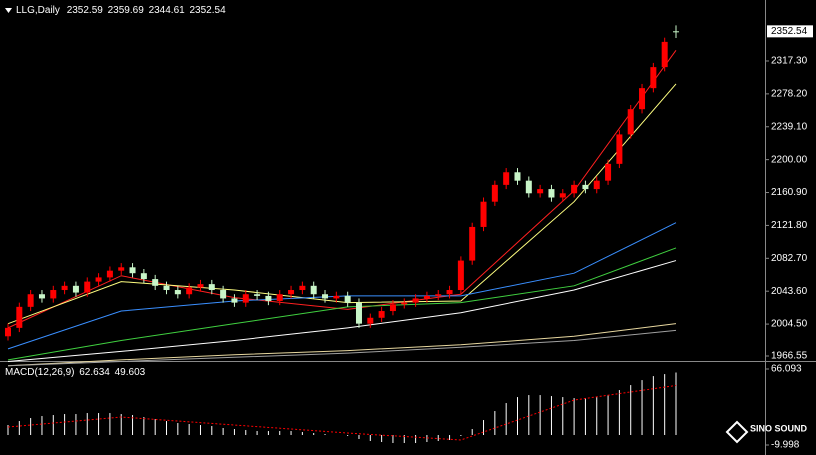 This screenshot has width=816, height=455. What do you see at coordinates (789, 192) in the screenshot?
I see `y-tick-label: 2160.90` at bounding box center [789, 192].